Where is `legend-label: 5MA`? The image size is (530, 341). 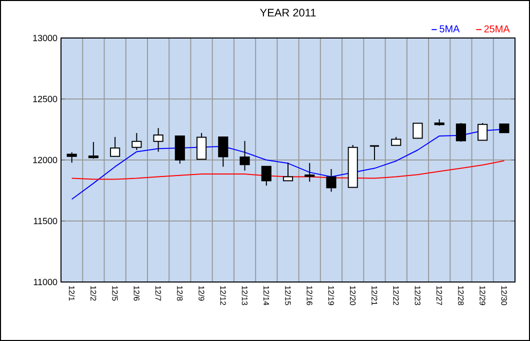
legend-label: 5MA is located at coordinates (450, 28).